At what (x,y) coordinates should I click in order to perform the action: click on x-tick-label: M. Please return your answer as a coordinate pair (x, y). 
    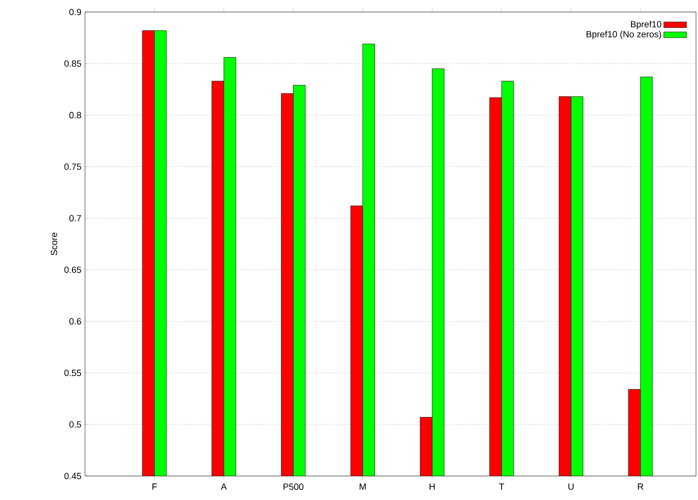
    Looking at the image, I should click on (363, 487).